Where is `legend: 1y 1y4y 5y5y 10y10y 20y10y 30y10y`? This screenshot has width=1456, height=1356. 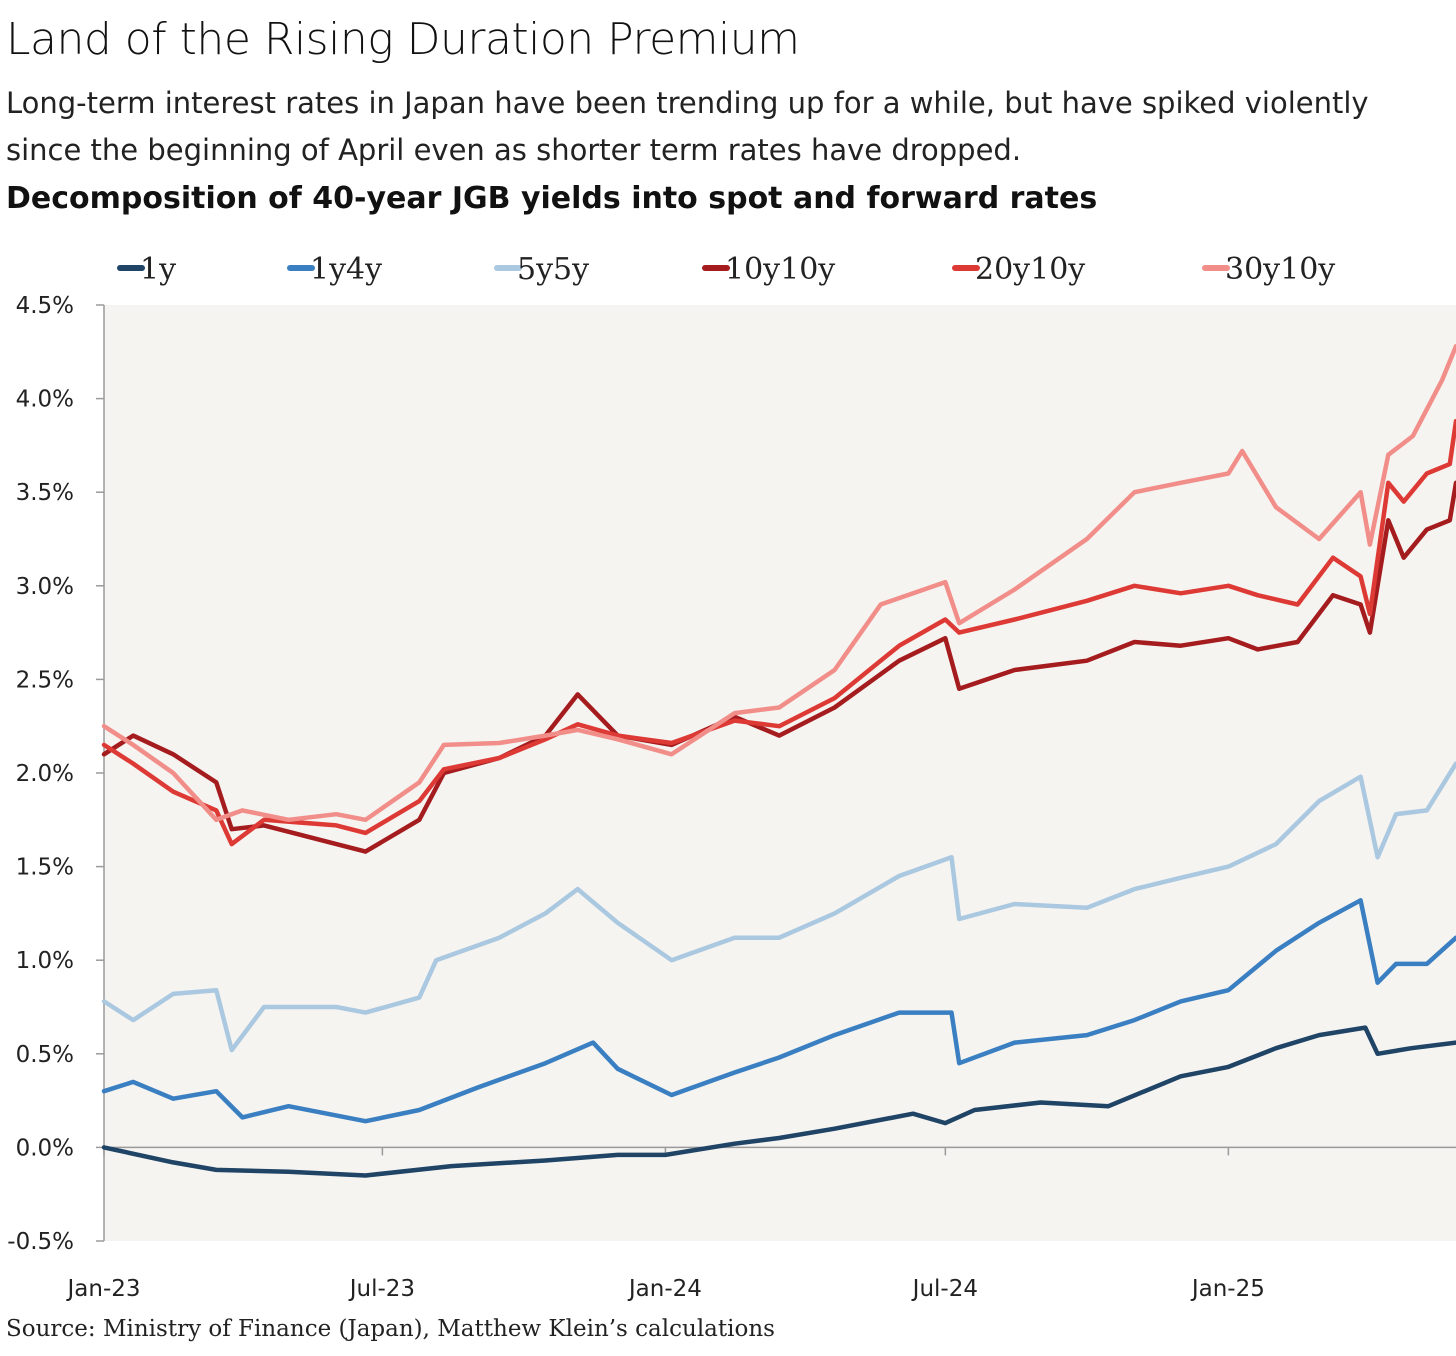 legend: 1y 1y4y 5y5y 10y10y 20y10y 30y10y is located at coordinates (726, 269).